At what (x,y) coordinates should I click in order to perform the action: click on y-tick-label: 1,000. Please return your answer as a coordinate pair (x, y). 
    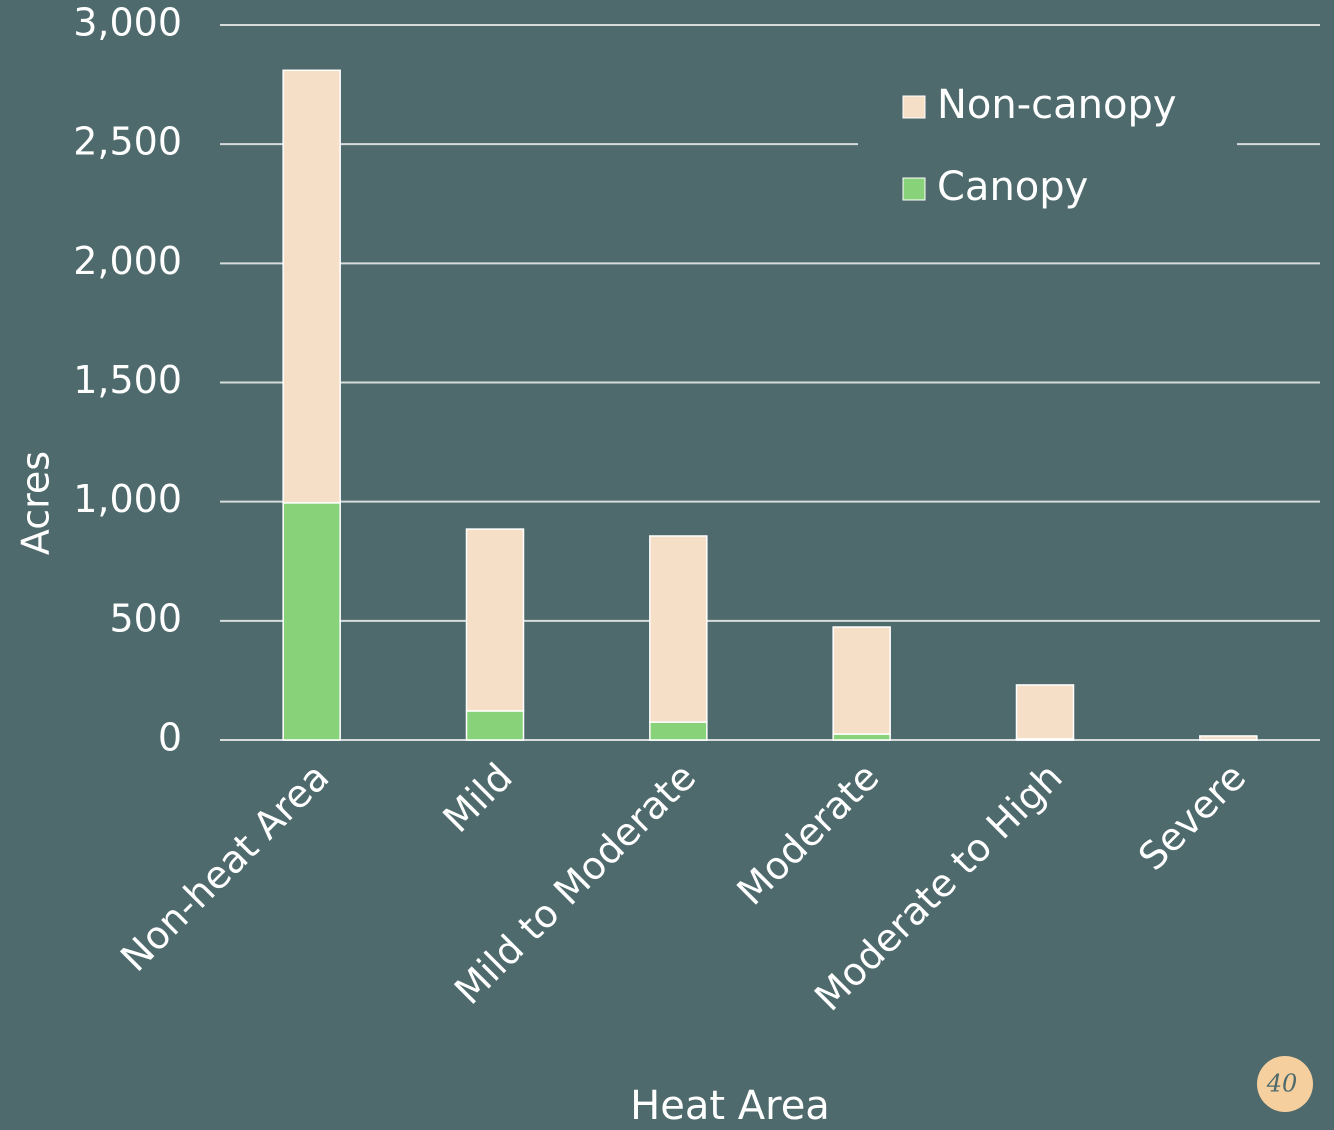
    Looking at the image, I should click on (127, 499).